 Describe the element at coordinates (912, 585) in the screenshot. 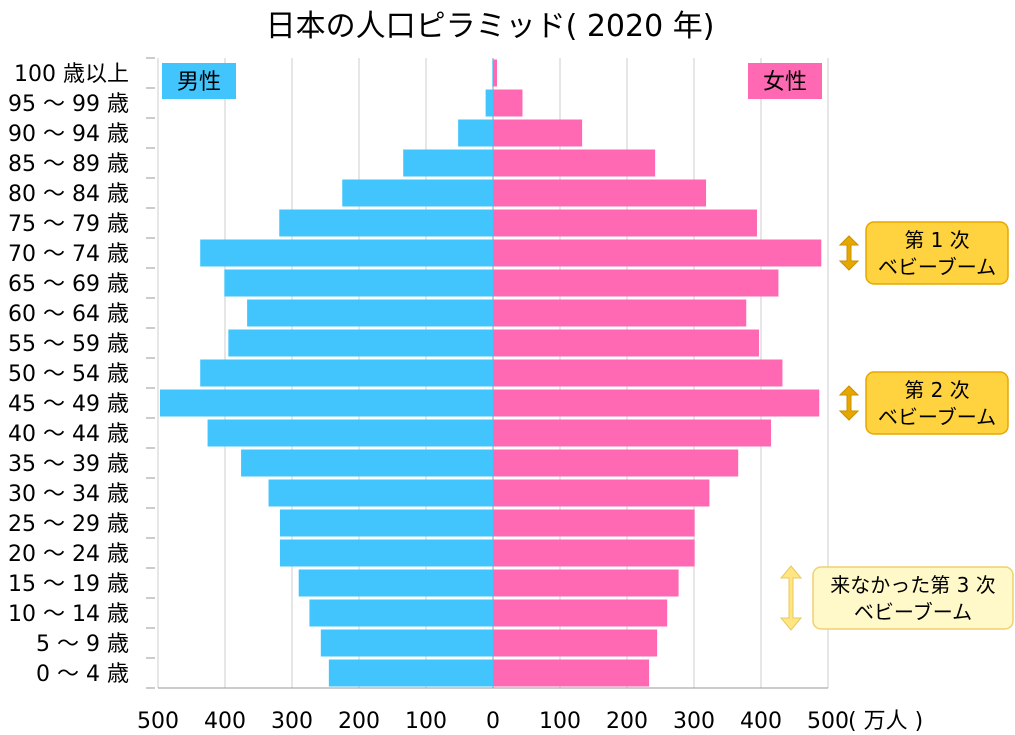

I see `callout-text: 来なかった第 3 次` at that location.